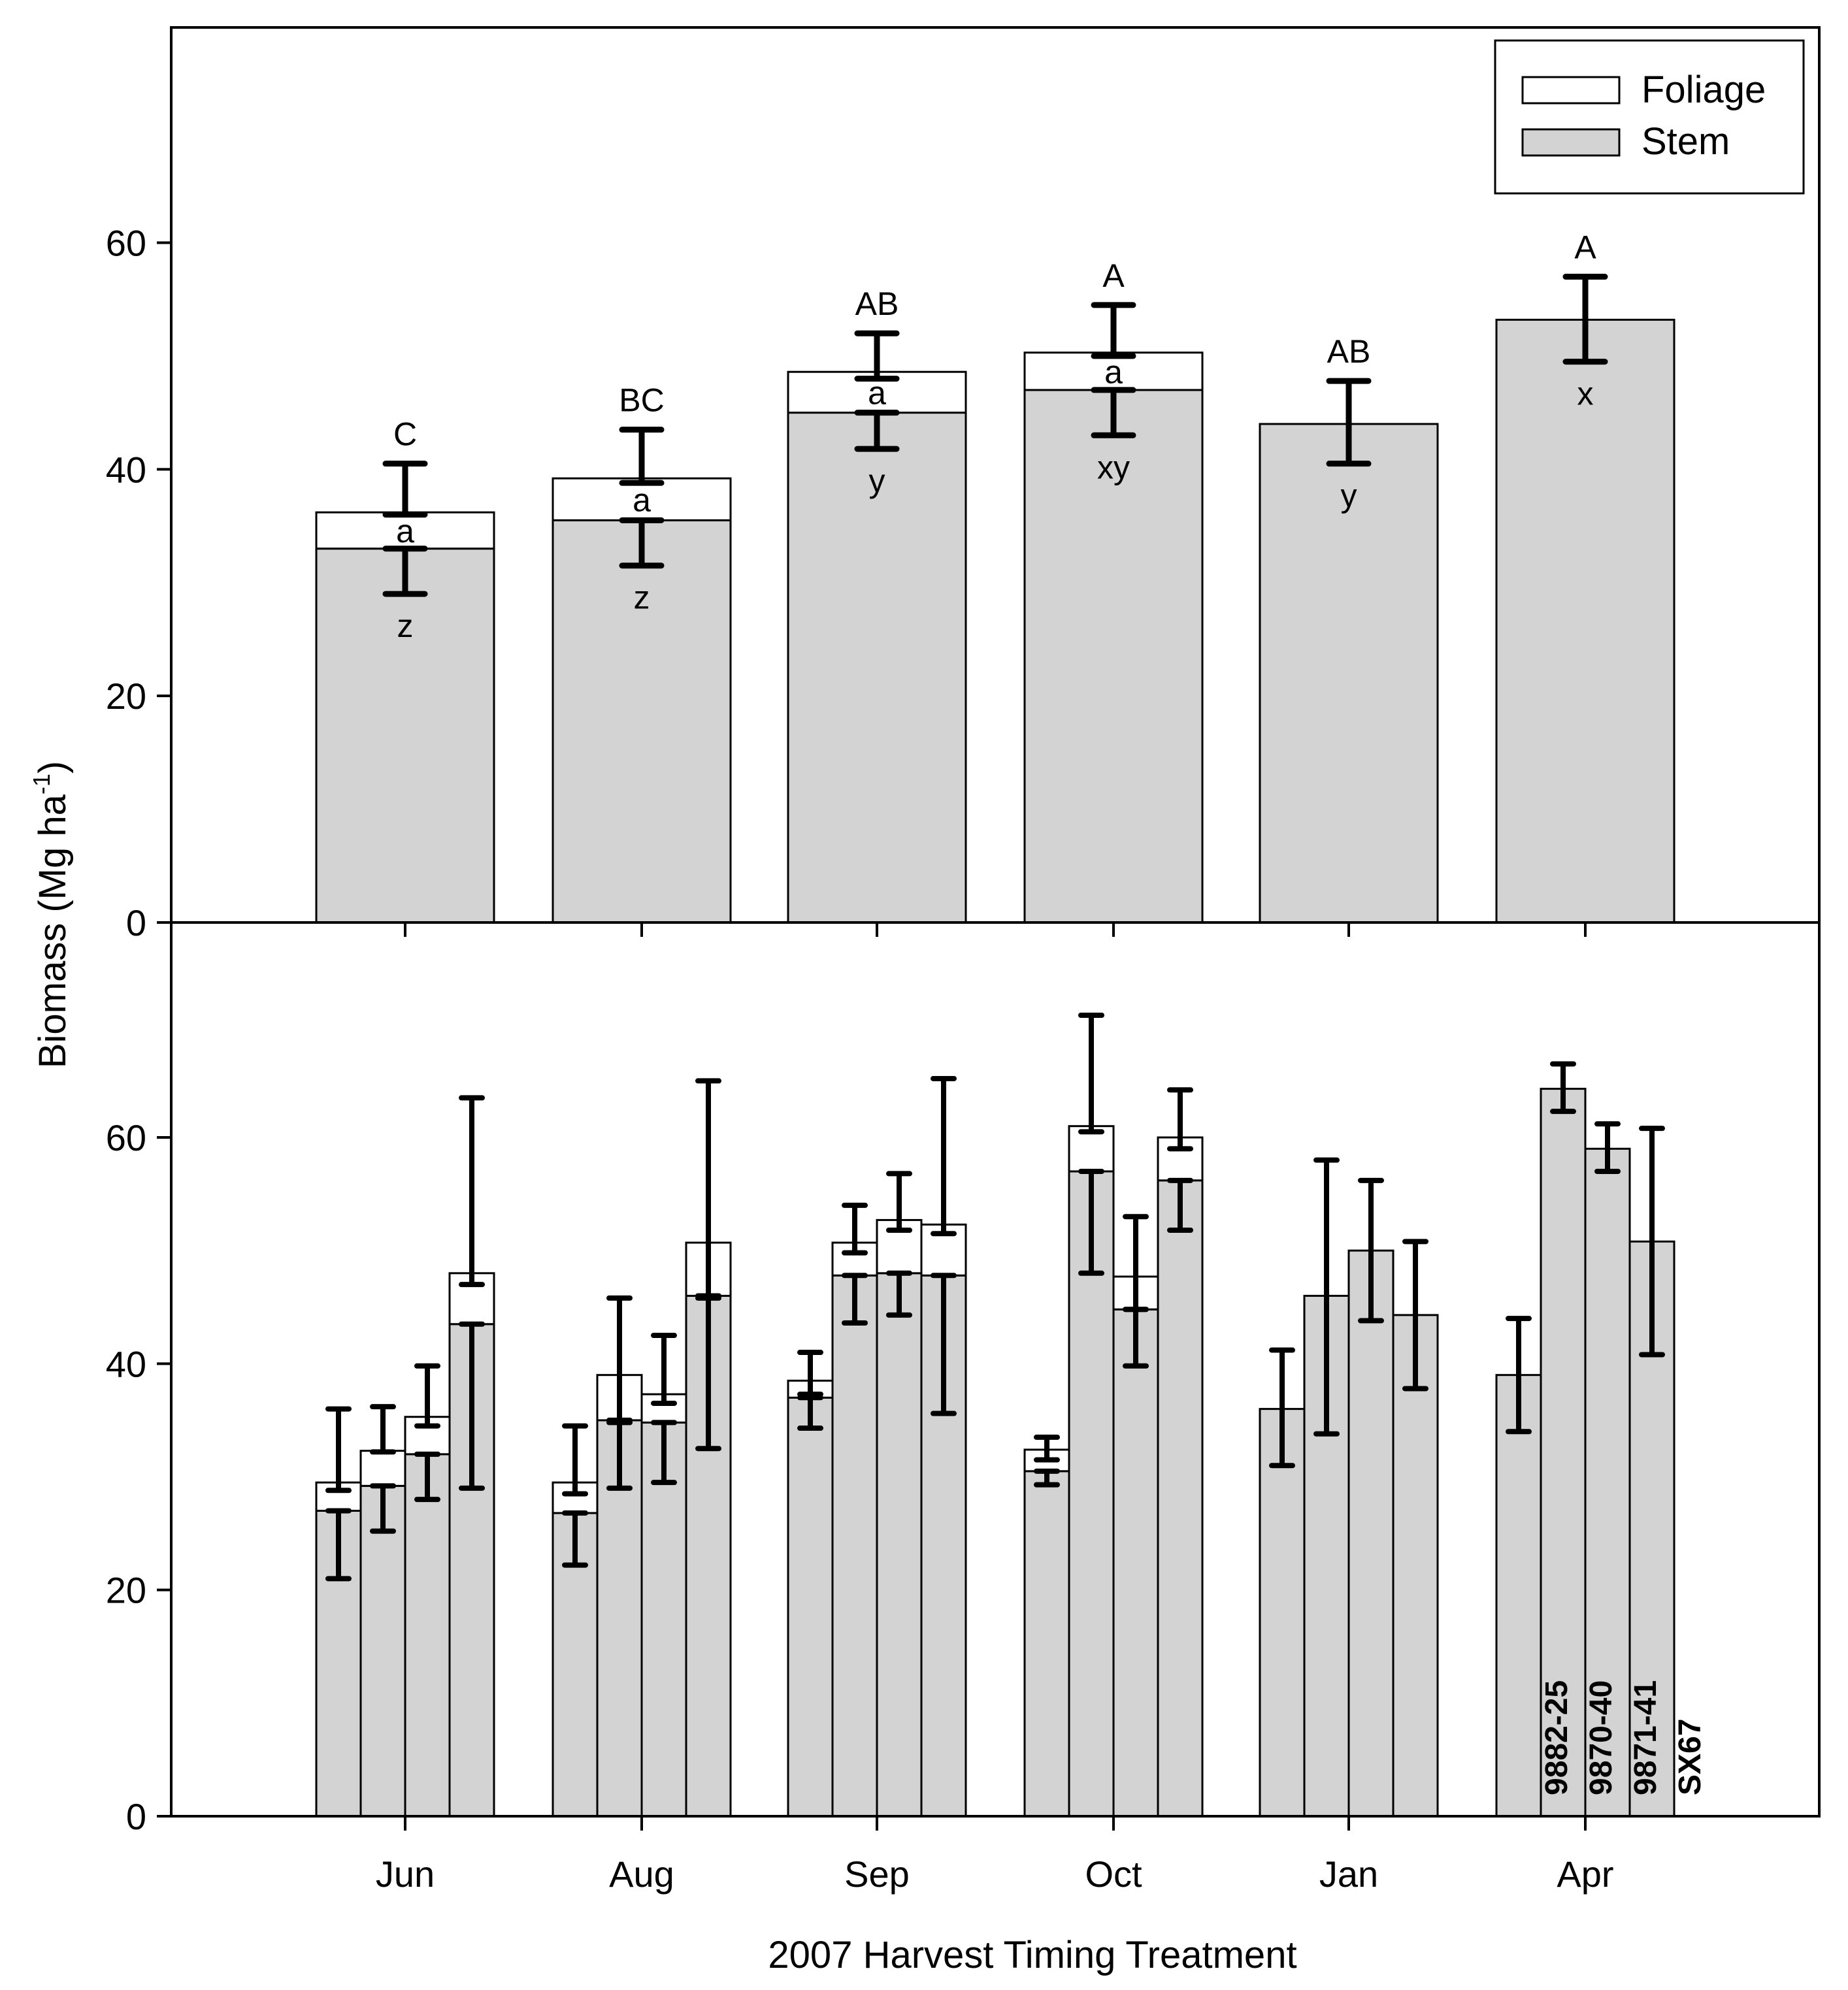  Describe the element at coordinates (1113, 657) in the screenshot. I see `top-bar-stem-oct` at that location.